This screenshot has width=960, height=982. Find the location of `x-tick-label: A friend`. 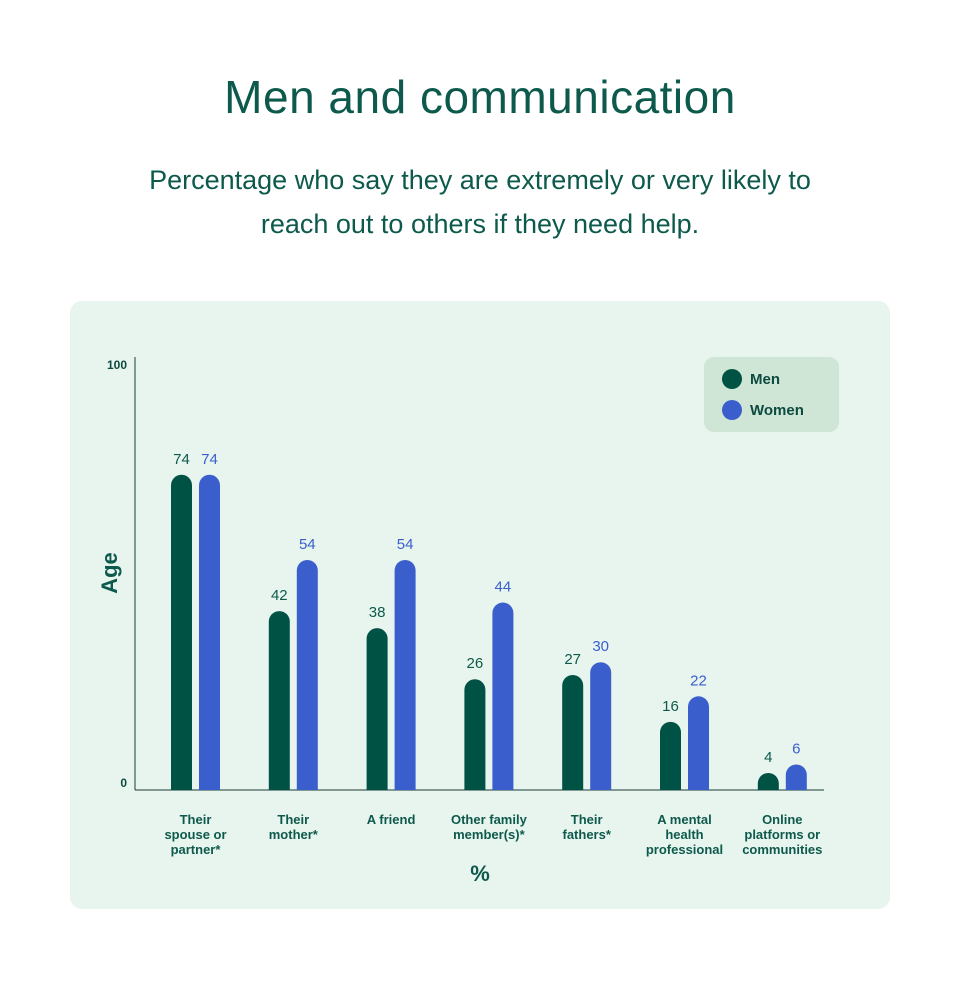

x-tick-label: A friend is located at coordinates (391, 819).